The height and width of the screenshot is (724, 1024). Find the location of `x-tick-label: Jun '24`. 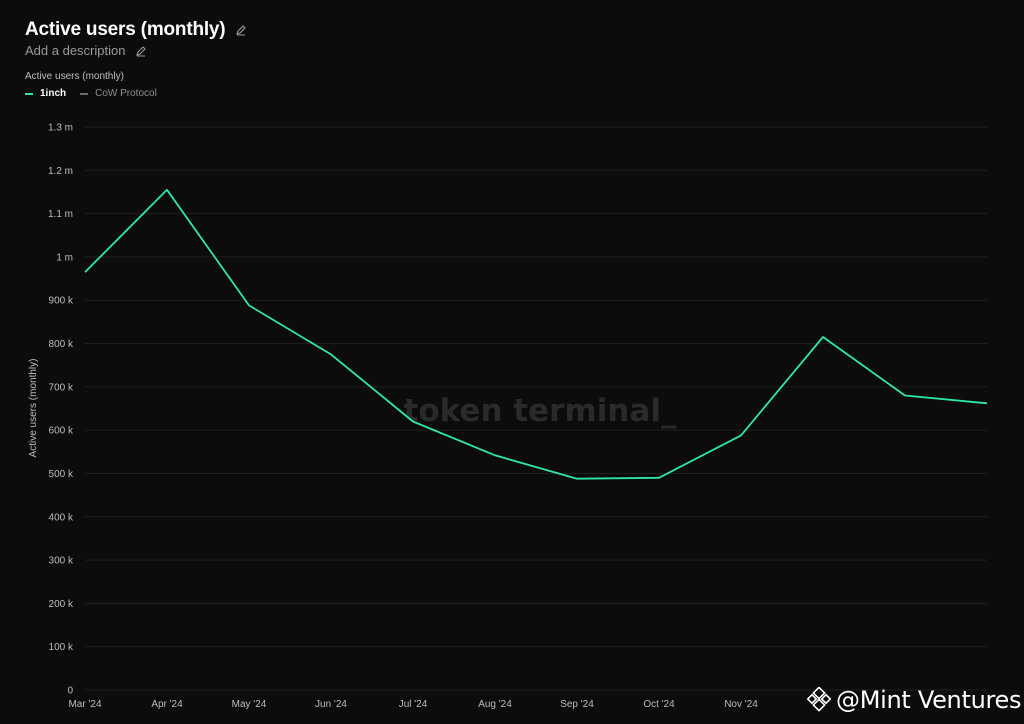

x-tick-label: Jun '24 is located at coordinates (331, 704).